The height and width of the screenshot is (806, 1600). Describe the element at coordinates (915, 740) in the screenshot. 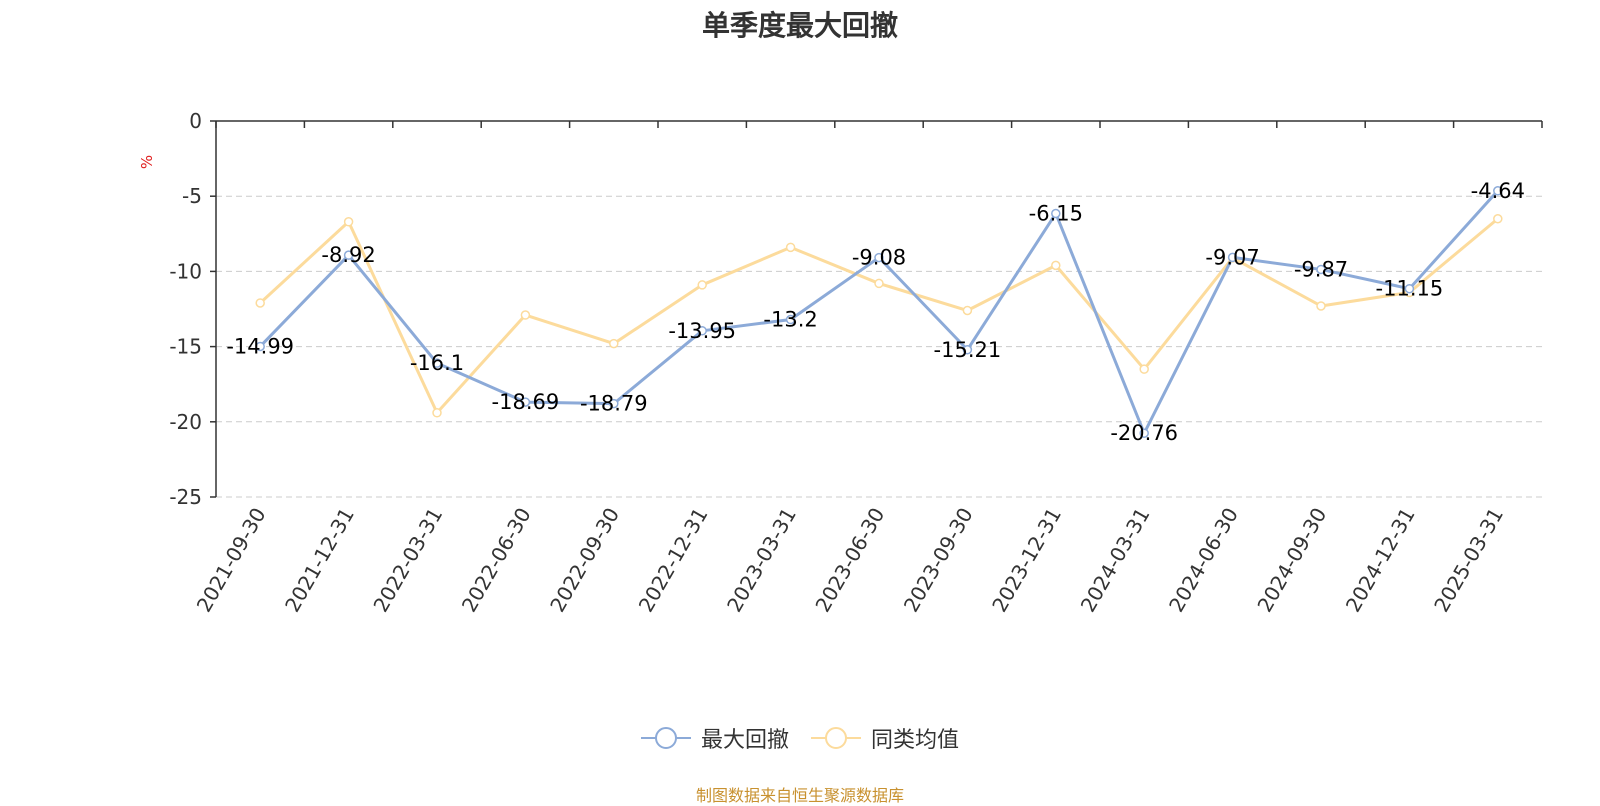

I see `legend-label: 同类均值` at that location.